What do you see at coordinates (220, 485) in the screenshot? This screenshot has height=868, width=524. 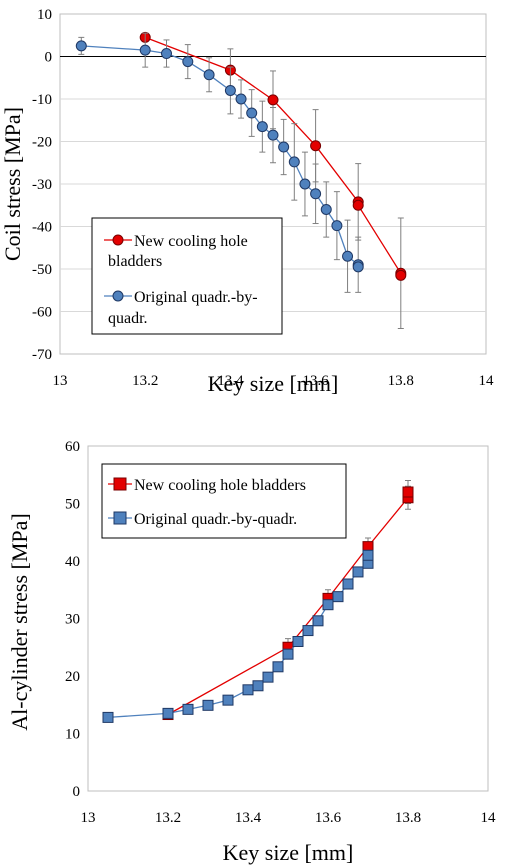 I see `legend-label-new: New cooling hole bladders` at bounding box center [220, 485].